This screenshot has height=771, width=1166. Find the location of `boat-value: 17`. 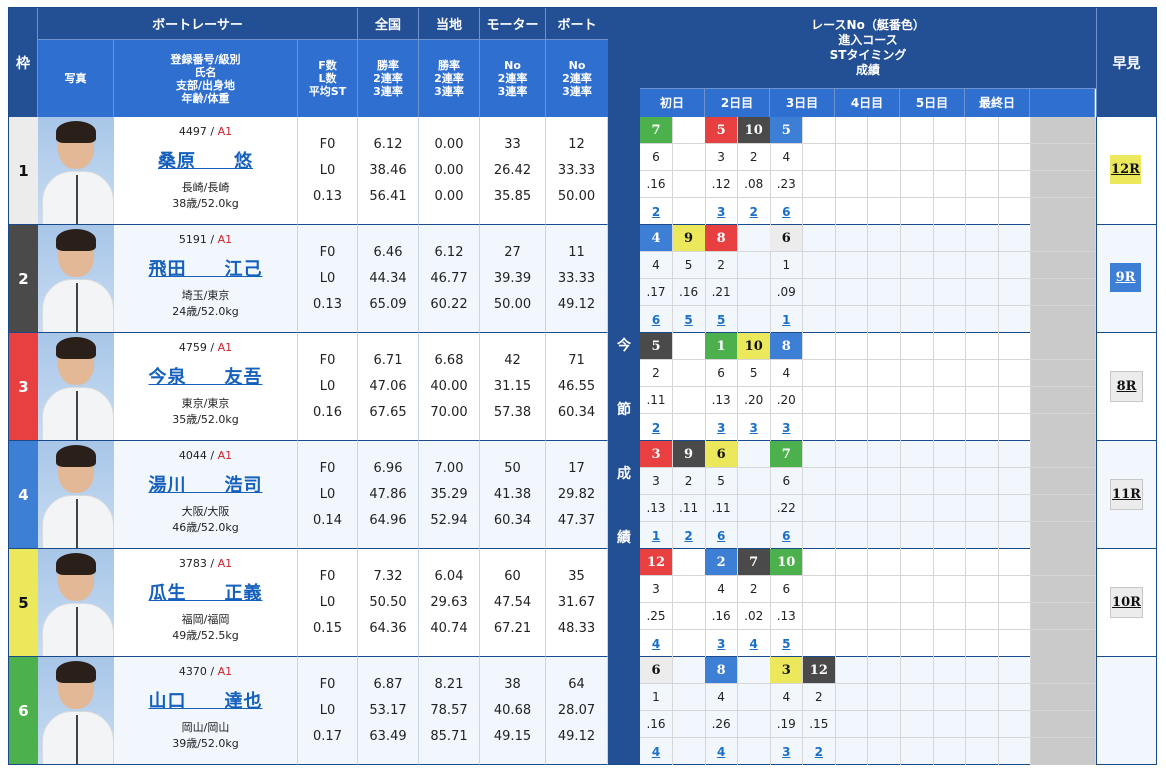

boat-value: 17 is located at coordinates (576, 468).